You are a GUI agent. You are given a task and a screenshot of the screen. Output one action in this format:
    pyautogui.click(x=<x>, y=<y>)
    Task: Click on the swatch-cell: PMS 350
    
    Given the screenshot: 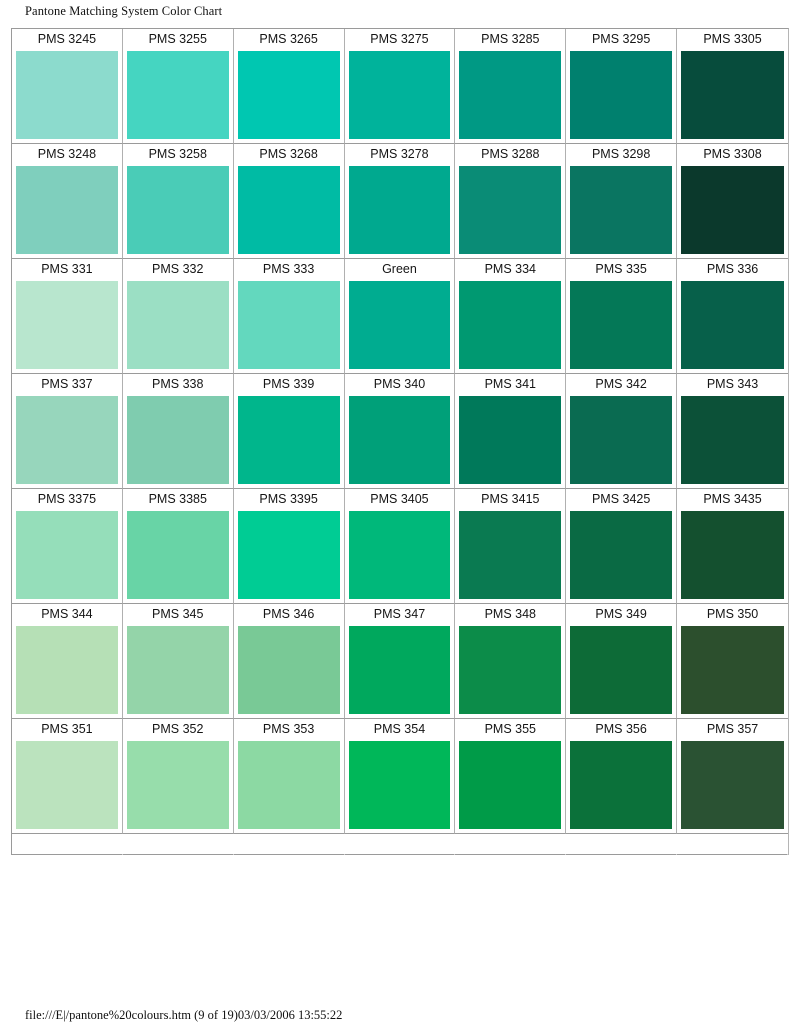 What is the action you would take?
    pyautogui.click(x=732, y=661)
    